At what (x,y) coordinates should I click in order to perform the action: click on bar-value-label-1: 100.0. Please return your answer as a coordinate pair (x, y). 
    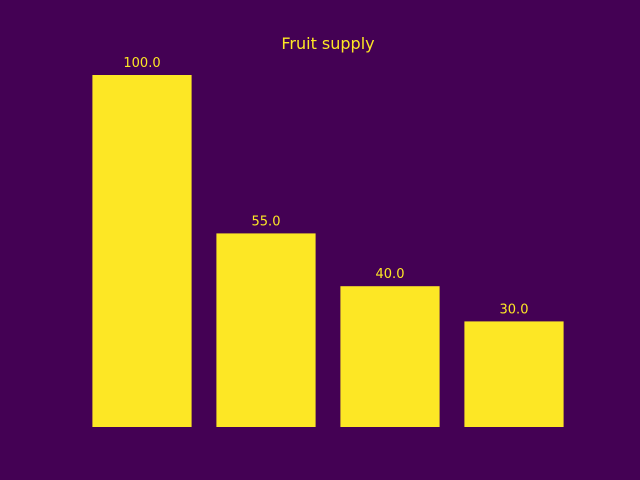
    Looking at the image, I should click on (141, 63).